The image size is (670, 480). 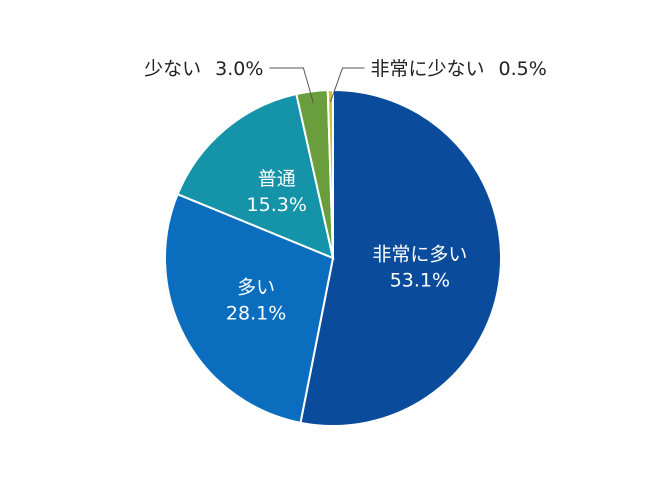 I want to click on slice-label-1: 多い 28.1%, so click(x=256, y=300).